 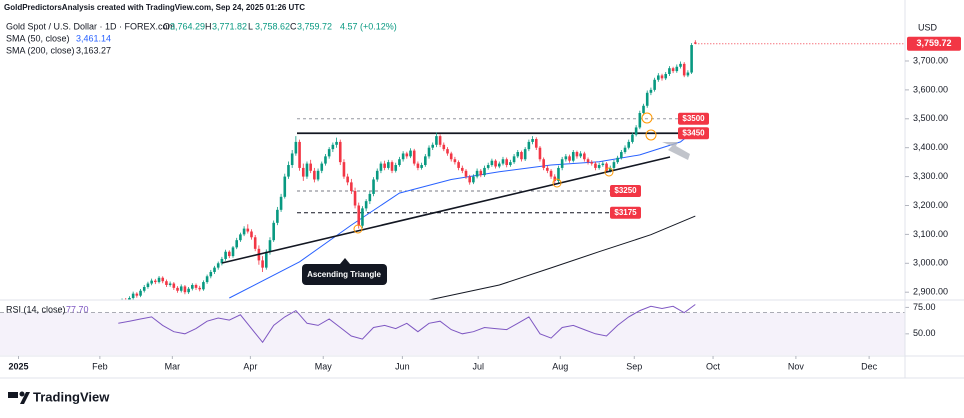 What do you see at coordinates (930, 263) in the screenshot?
I see `y-tick-label: 3,000.00` at bounding box center [930, 263].